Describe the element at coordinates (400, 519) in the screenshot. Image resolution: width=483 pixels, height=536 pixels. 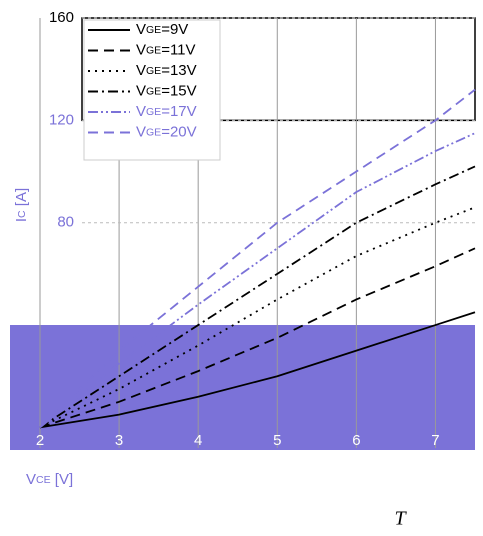
I see `annotation: T` at that location.